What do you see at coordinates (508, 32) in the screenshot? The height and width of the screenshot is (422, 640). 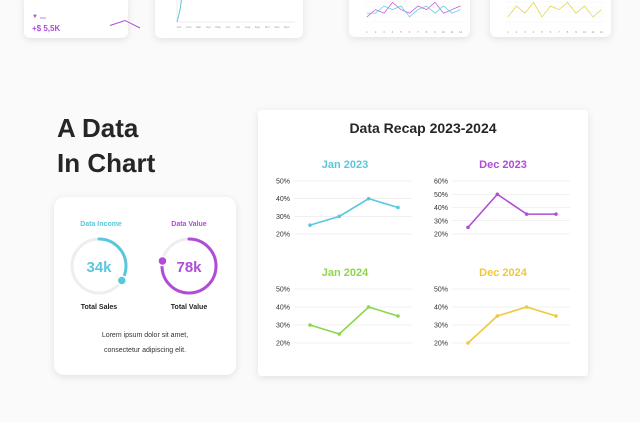 I see `x-tick-label: 1` at bounding box center [508, 32].